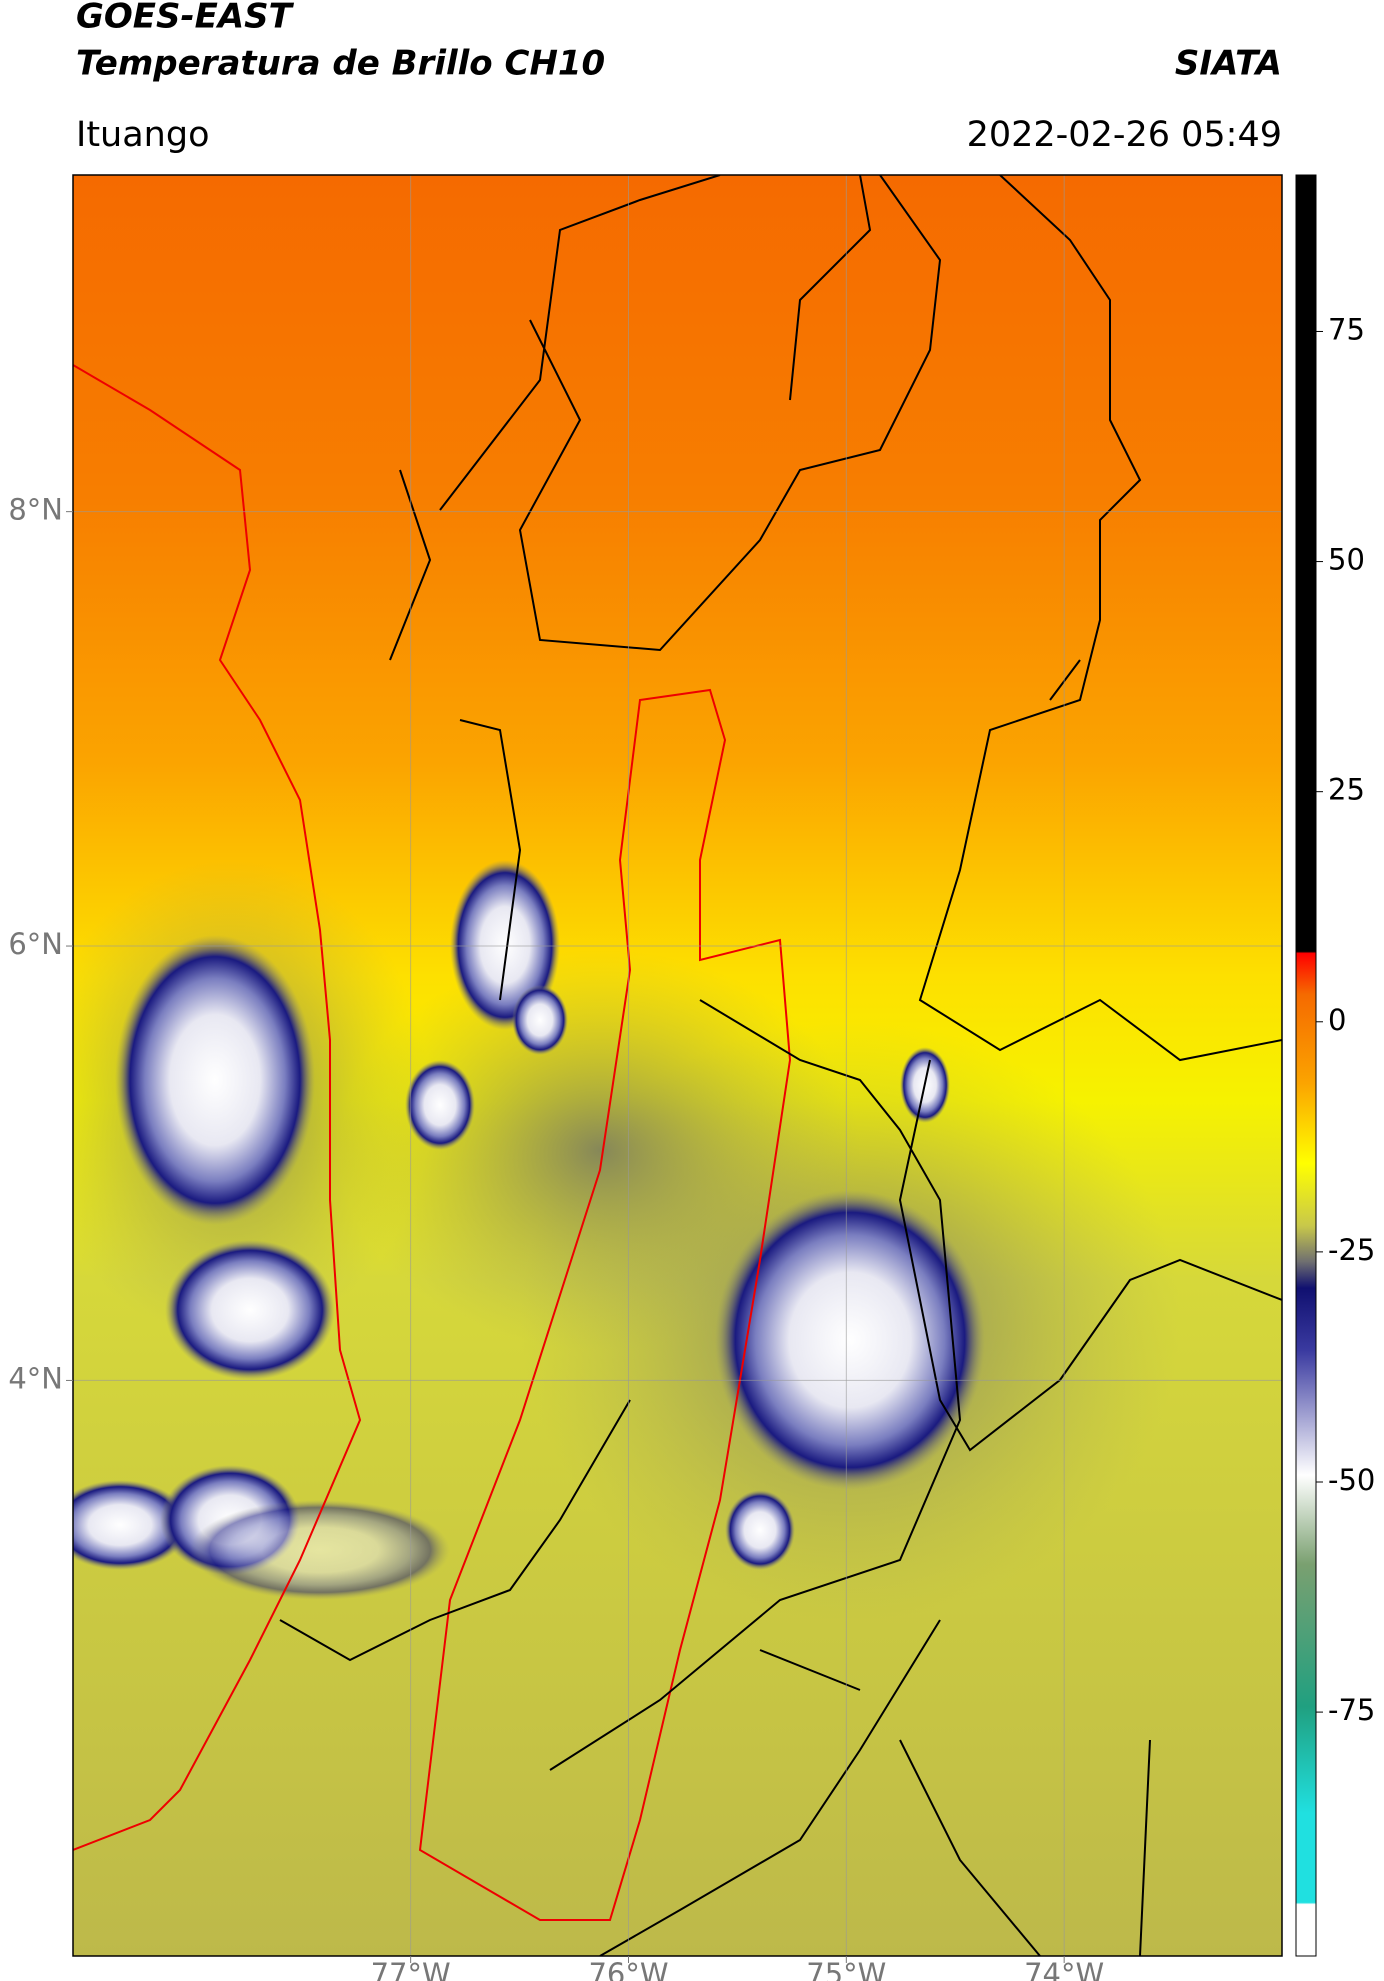 Image resolution: width=1384 pixels, height=1981 pixels. What do you see at coordinates (1228, 64) in the screenshot?
I see `source: SIATA` at bounding box center [1228, 64].